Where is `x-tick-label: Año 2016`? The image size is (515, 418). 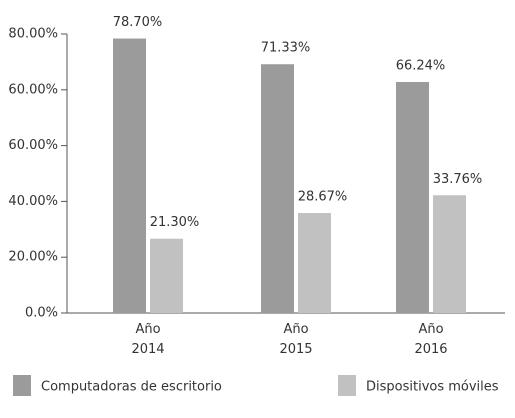 x-tick-label: Año 2016 is located at coordinates (431, 339).